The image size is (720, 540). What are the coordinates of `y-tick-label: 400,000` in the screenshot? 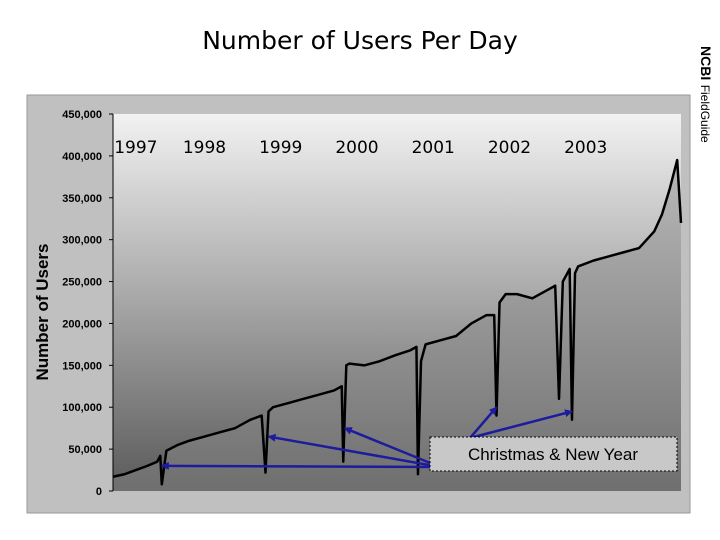 It's located at (82, 157).